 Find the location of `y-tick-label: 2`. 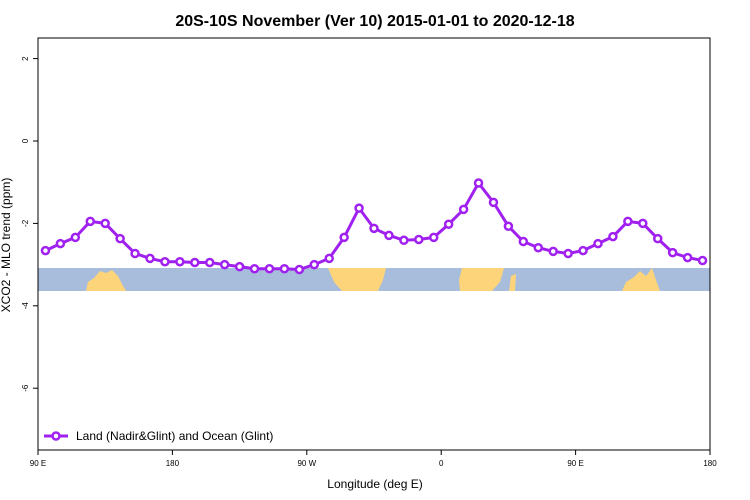

y-tick-label: 2 is located at coordinates (25, 58).